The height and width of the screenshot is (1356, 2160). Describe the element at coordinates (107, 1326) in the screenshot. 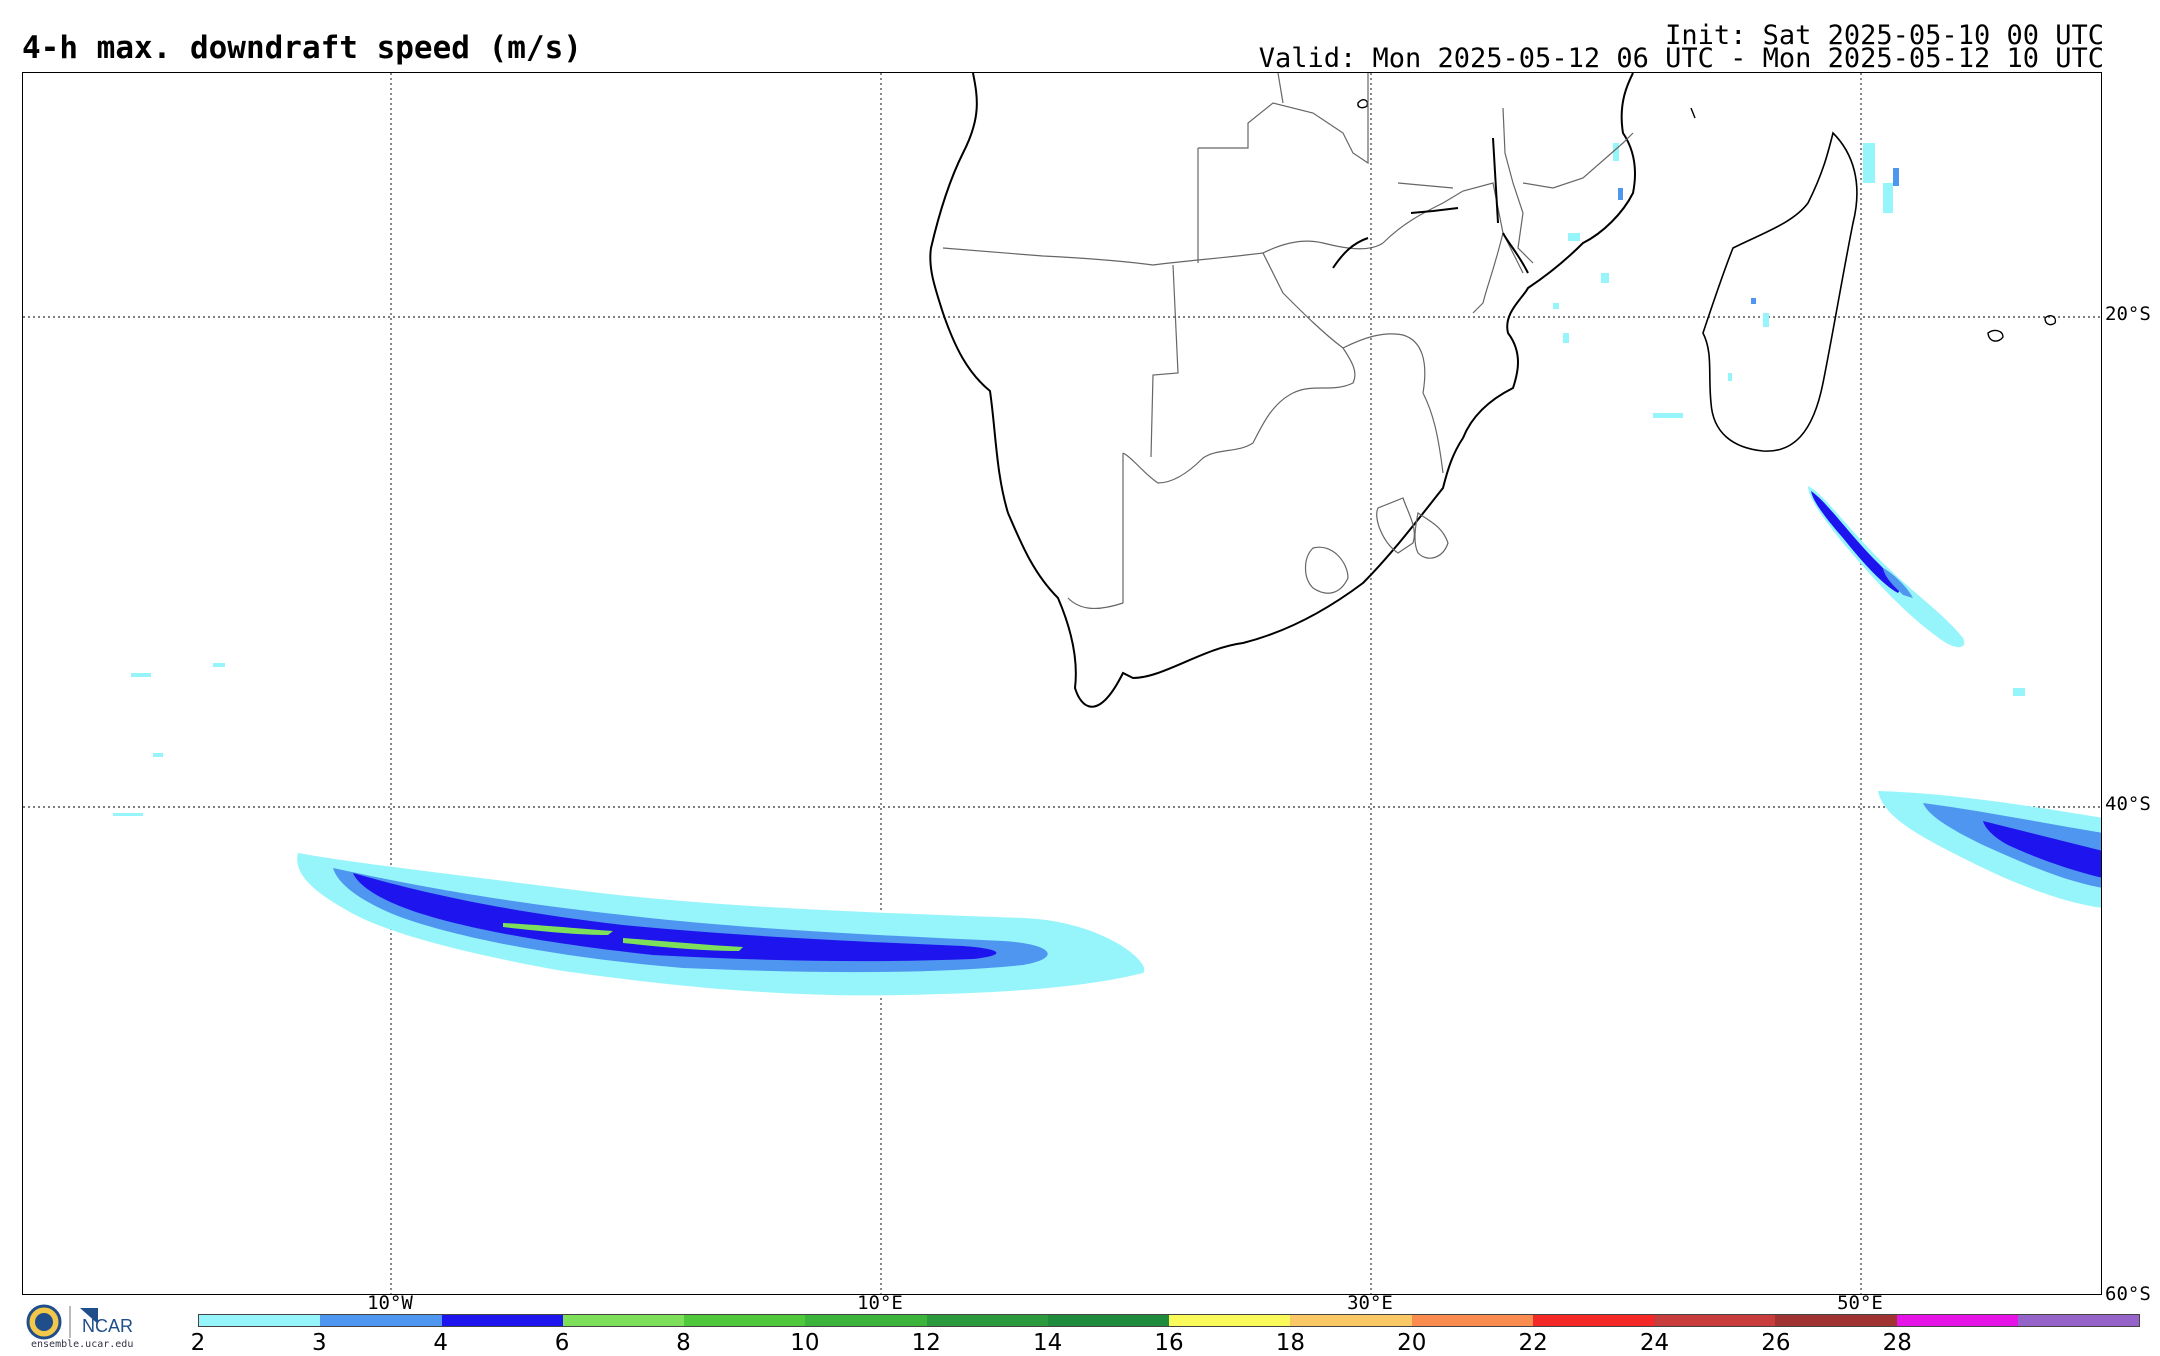

I see `ncar-wordmark: NCAR` at that location.